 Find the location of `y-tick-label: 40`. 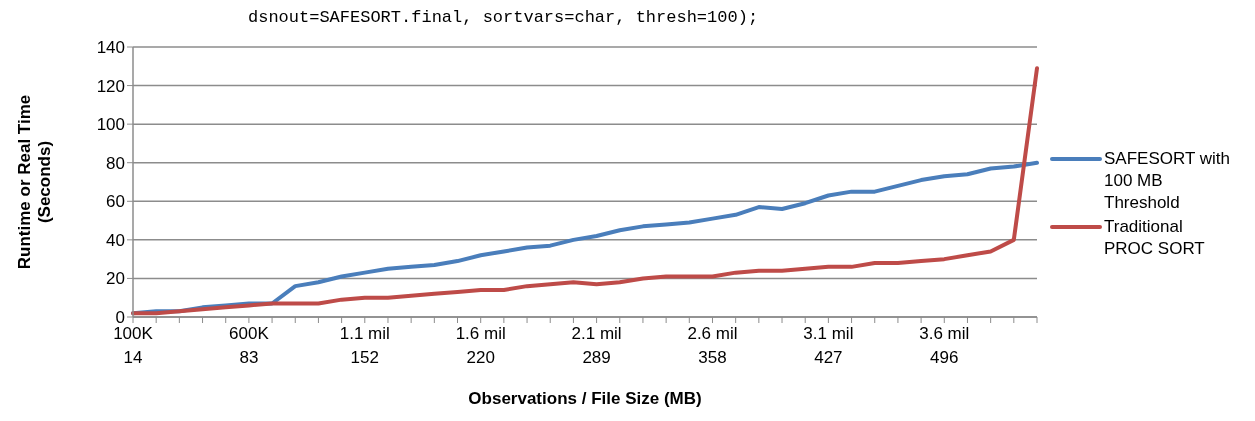

y-tick-label: 40 is located at coordinates (115, 240).